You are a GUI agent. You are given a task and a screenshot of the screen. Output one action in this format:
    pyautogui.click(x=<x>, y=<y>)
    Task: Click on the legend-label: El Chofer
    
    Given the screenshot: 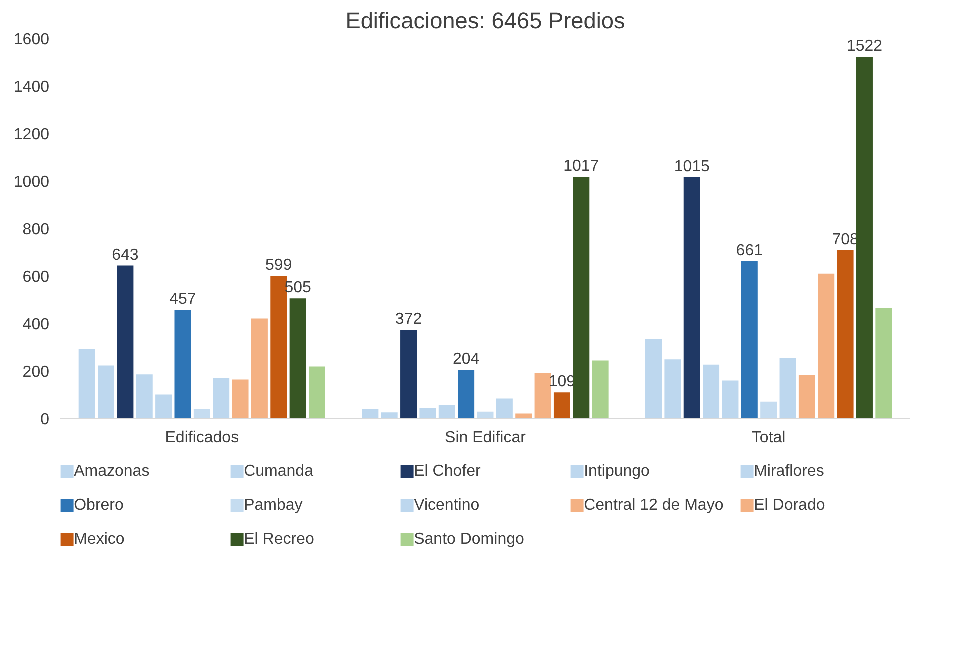 What is the action you would take?
    pyautogui.click(x=448, y=471)
    